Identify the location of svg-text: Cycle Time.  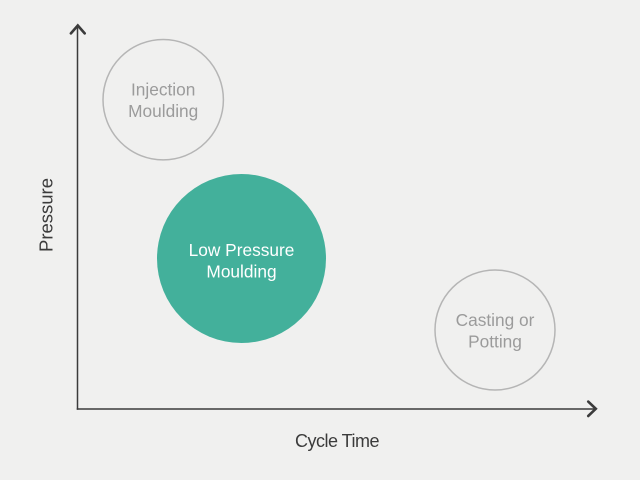
(337, 441).